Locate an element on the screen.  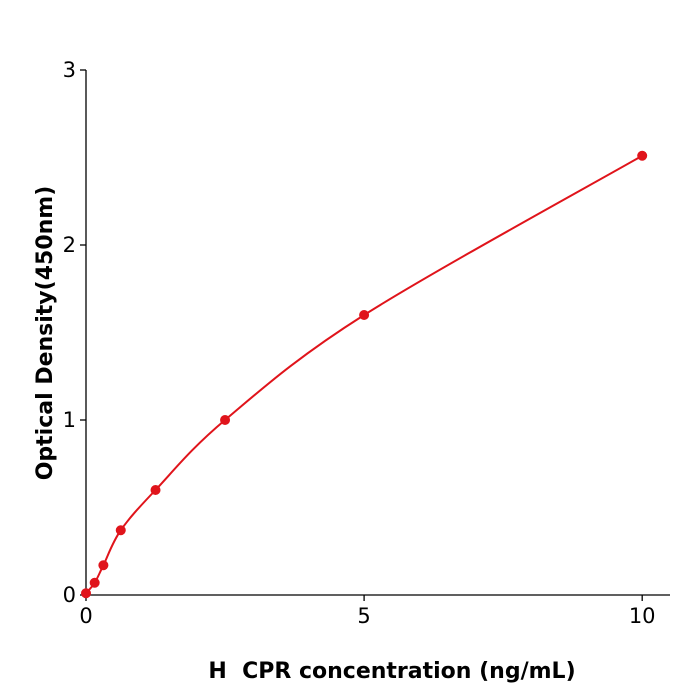
y-axis-label: Optical Density(450nm) is located at coordinates (45, 333).